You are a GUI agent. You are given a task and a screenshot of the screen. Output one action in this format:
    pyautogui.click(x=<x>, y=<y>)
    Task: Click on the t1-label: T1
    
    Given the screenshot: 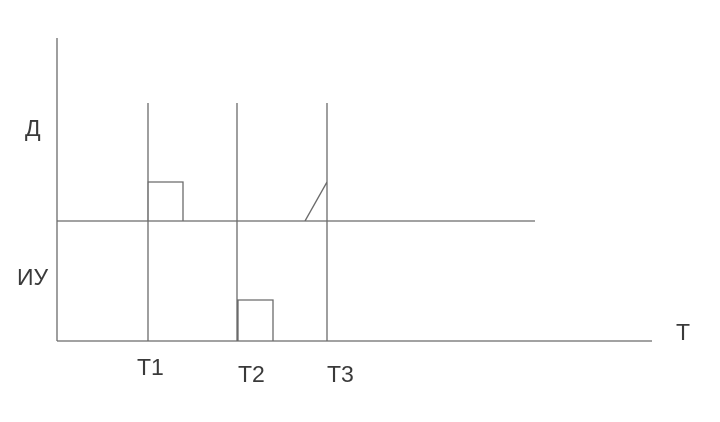 What is the action you would take?
    pyautogui.click(x=150, y=367)
    